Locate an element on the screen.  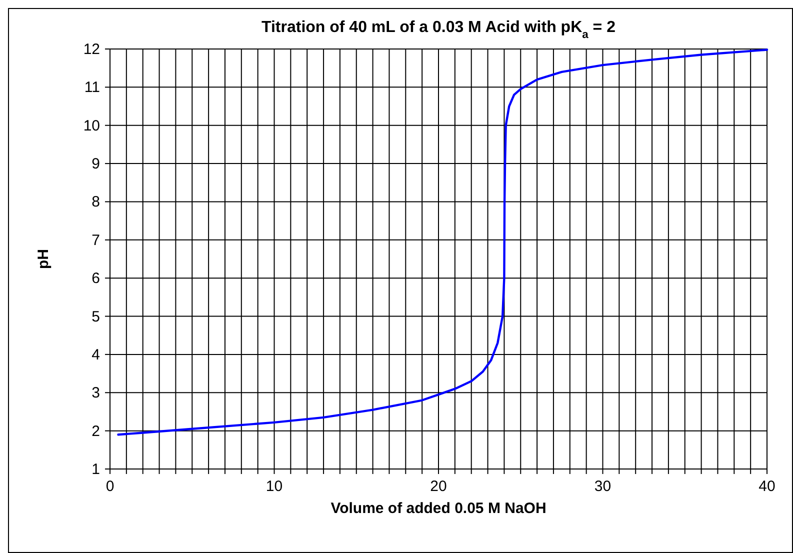
y-tick-label: 6 is located at coordinates (96, 279).